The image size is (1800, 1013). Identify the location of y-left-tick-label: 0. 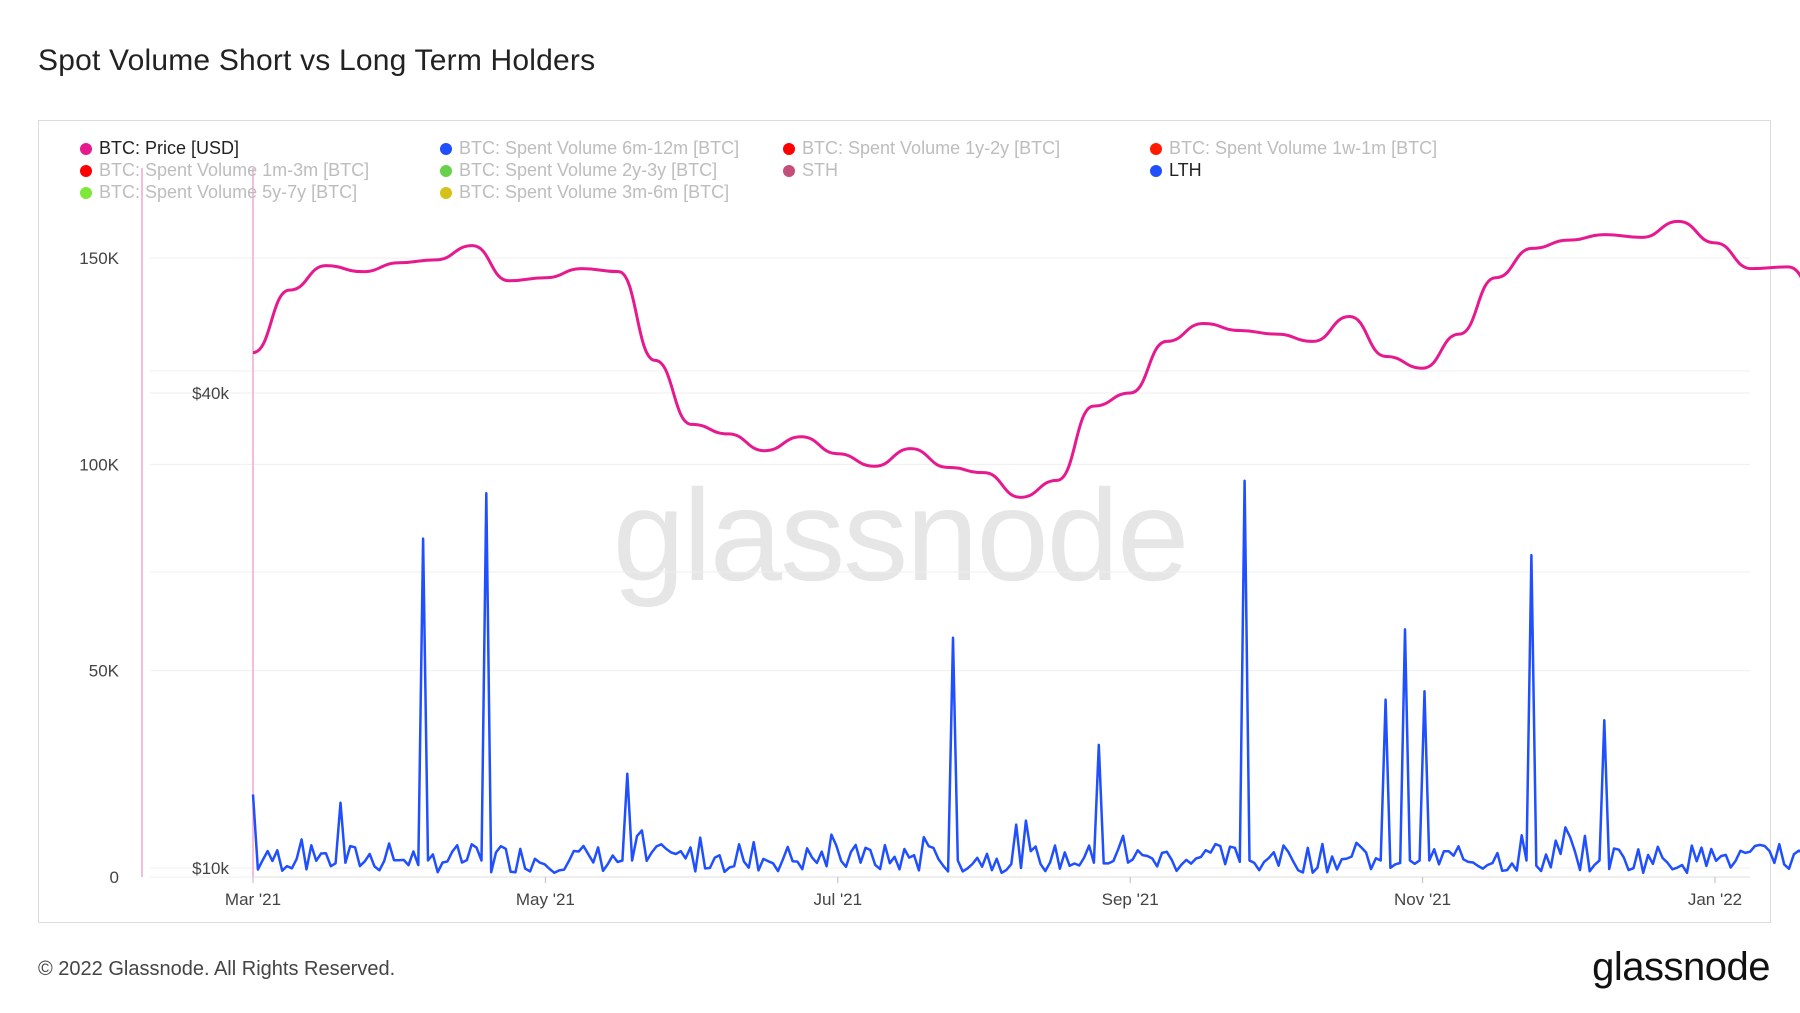
(114, 877).